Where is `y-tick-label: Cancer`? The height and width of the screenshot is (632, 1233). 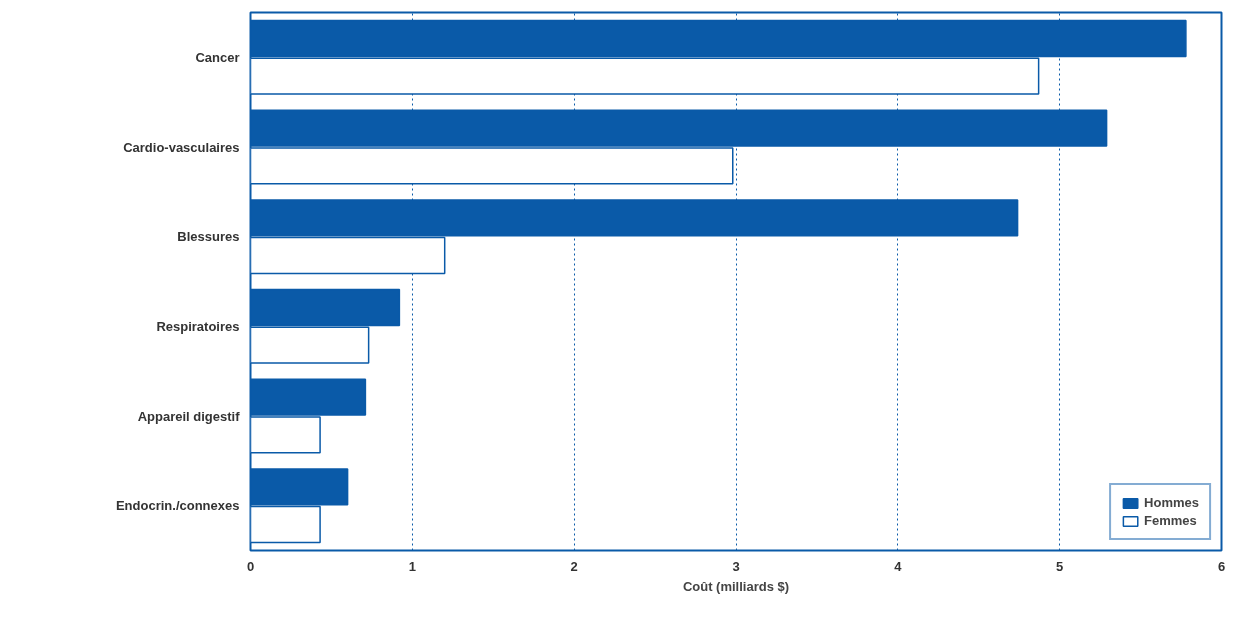 y-tick-label: Cancer is located at coordinates (217, 57).